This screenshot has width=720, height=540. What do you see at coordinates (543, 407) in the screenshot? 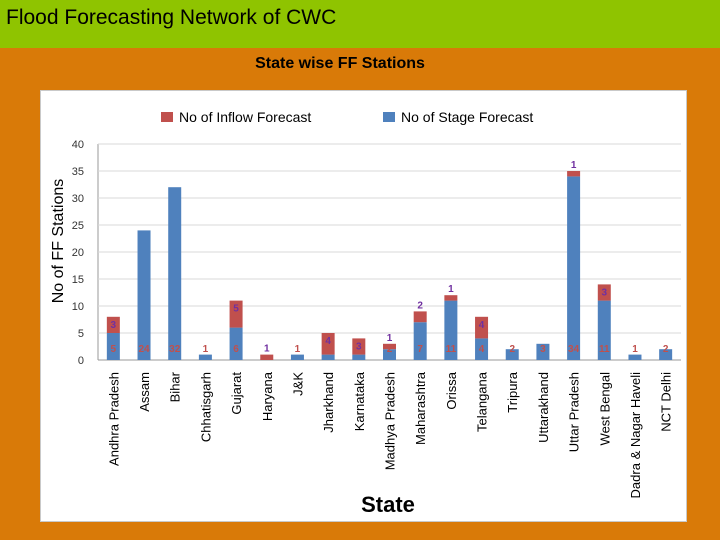
I see `category-label: Uttarakhand` at bounding box center [543, 407].